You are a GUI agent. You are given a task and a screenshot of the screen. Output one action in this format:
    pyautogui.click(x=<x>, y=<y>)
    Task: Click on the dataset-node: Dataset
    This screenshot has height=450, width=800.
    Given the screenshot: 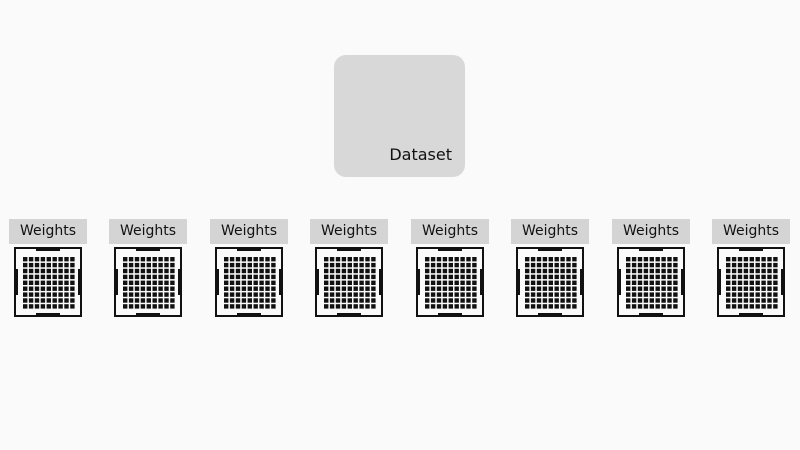 What is the action you would take?
    pyautogui.click(x=399, y=116)
    